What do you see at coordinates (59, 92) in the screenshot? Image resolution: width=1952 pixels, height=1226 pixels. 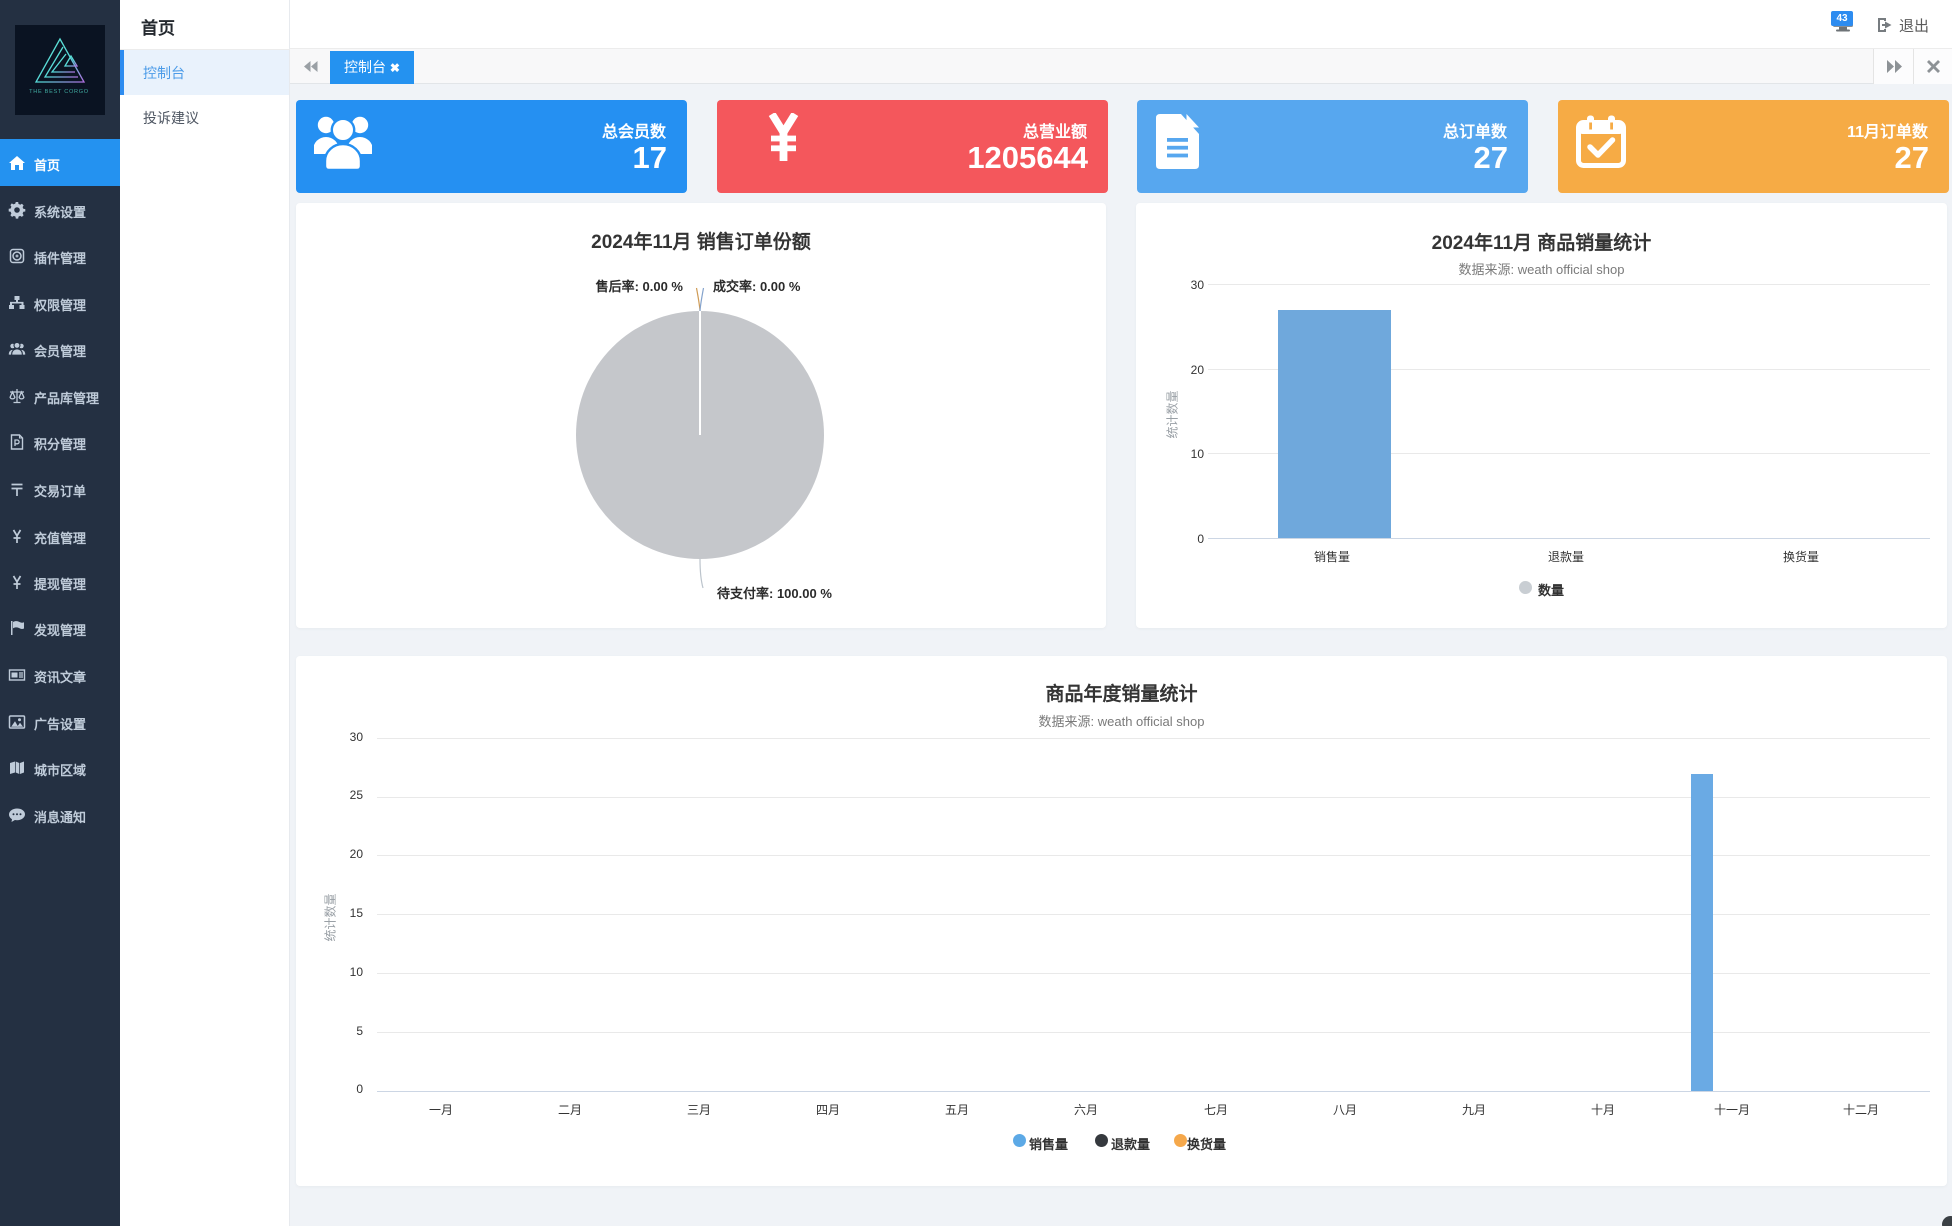 I see `svg-text: THE BEST CORGO` at bounding box center [59, 92].